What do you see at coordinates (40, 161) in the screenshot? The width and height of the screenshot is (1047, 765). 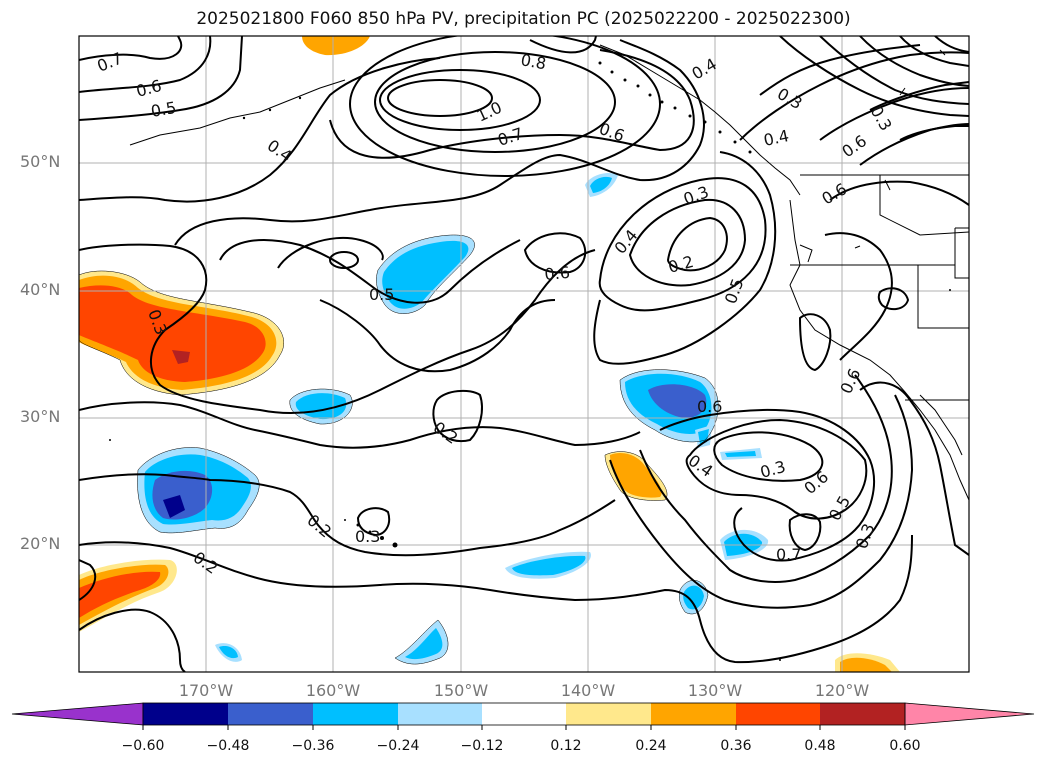 I see `lat-label-50n: 50°N` at bounding box center [40, 161].